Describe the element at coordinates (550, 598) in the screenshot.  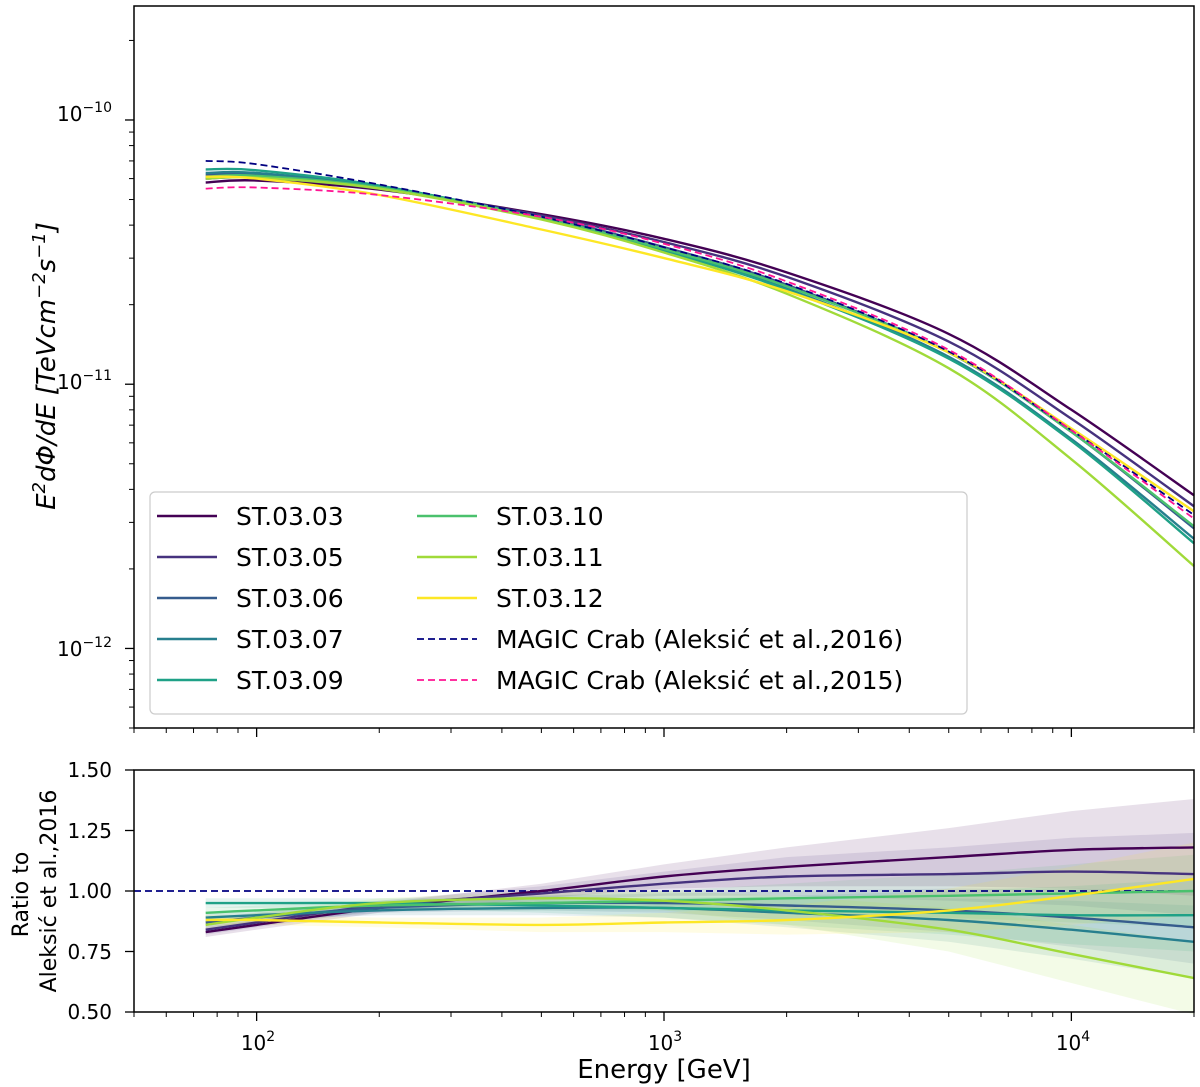
I see `legend-label: ST.03.12` at that location.